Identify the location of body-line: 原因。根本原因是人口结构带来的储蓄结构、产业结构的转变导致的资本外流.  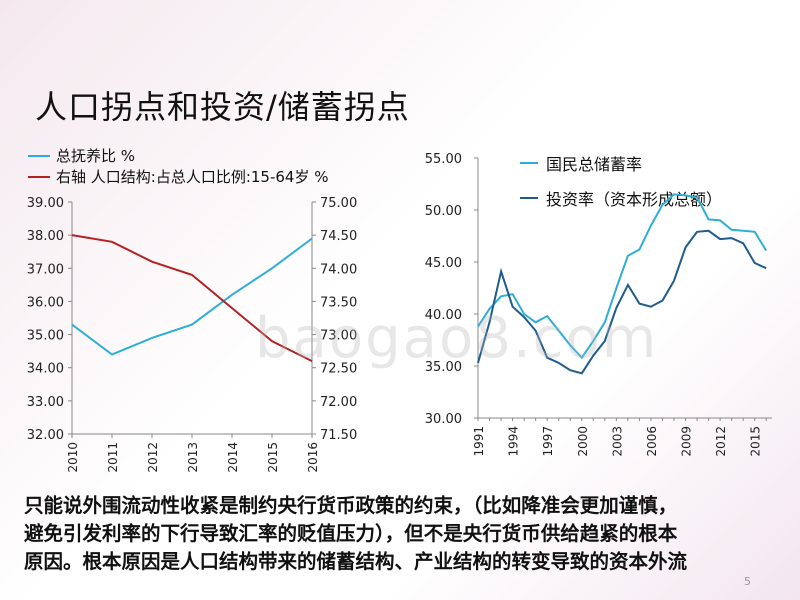
(356, 561).